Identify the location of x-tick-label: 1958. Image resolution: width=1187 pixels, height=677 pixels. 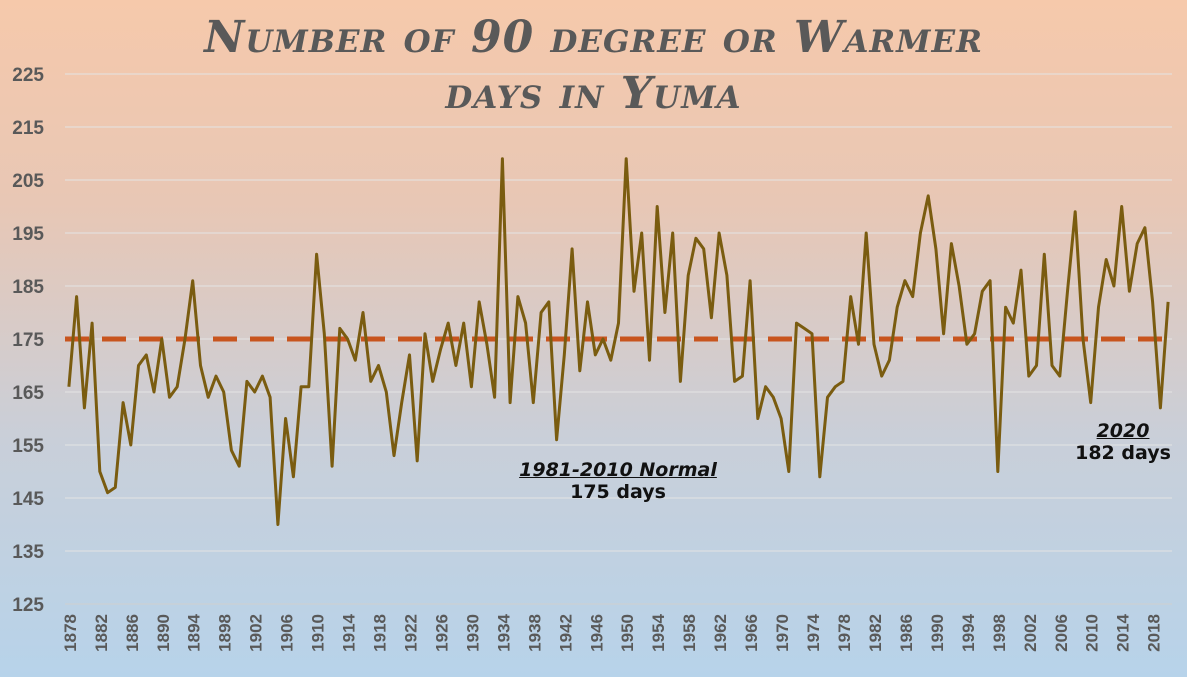
(689, 633).